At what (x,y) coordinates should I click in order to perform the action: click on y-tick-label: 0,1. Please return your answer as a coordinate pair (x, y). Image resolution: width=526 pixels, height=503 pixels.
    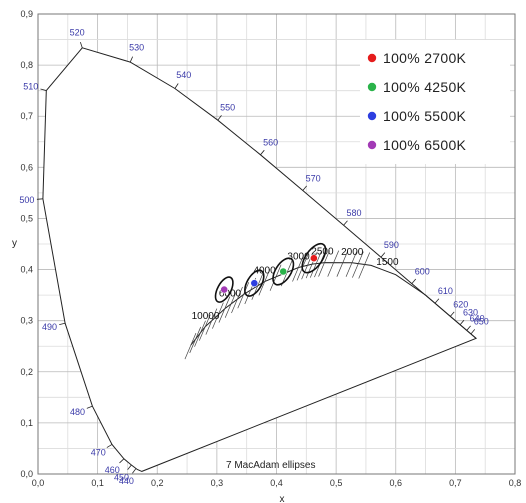
    Looking at the image, I should click on (26, 423).